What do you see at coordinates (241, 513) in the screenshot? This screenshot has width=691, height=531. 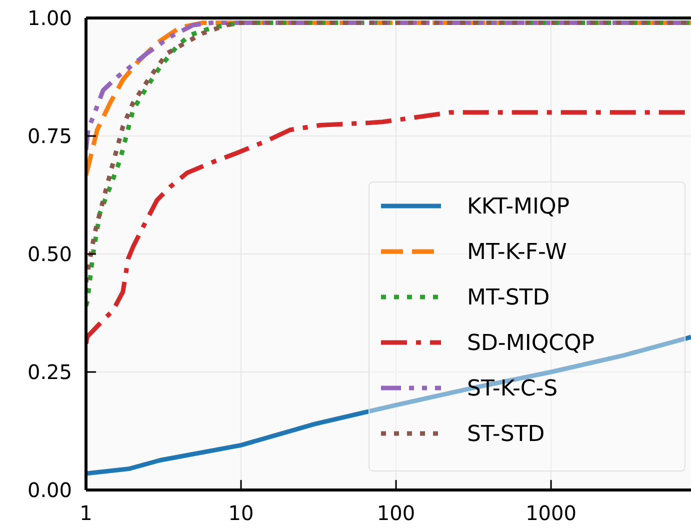 I see `x-tick-label: 10` at bounding box center [241, 513].